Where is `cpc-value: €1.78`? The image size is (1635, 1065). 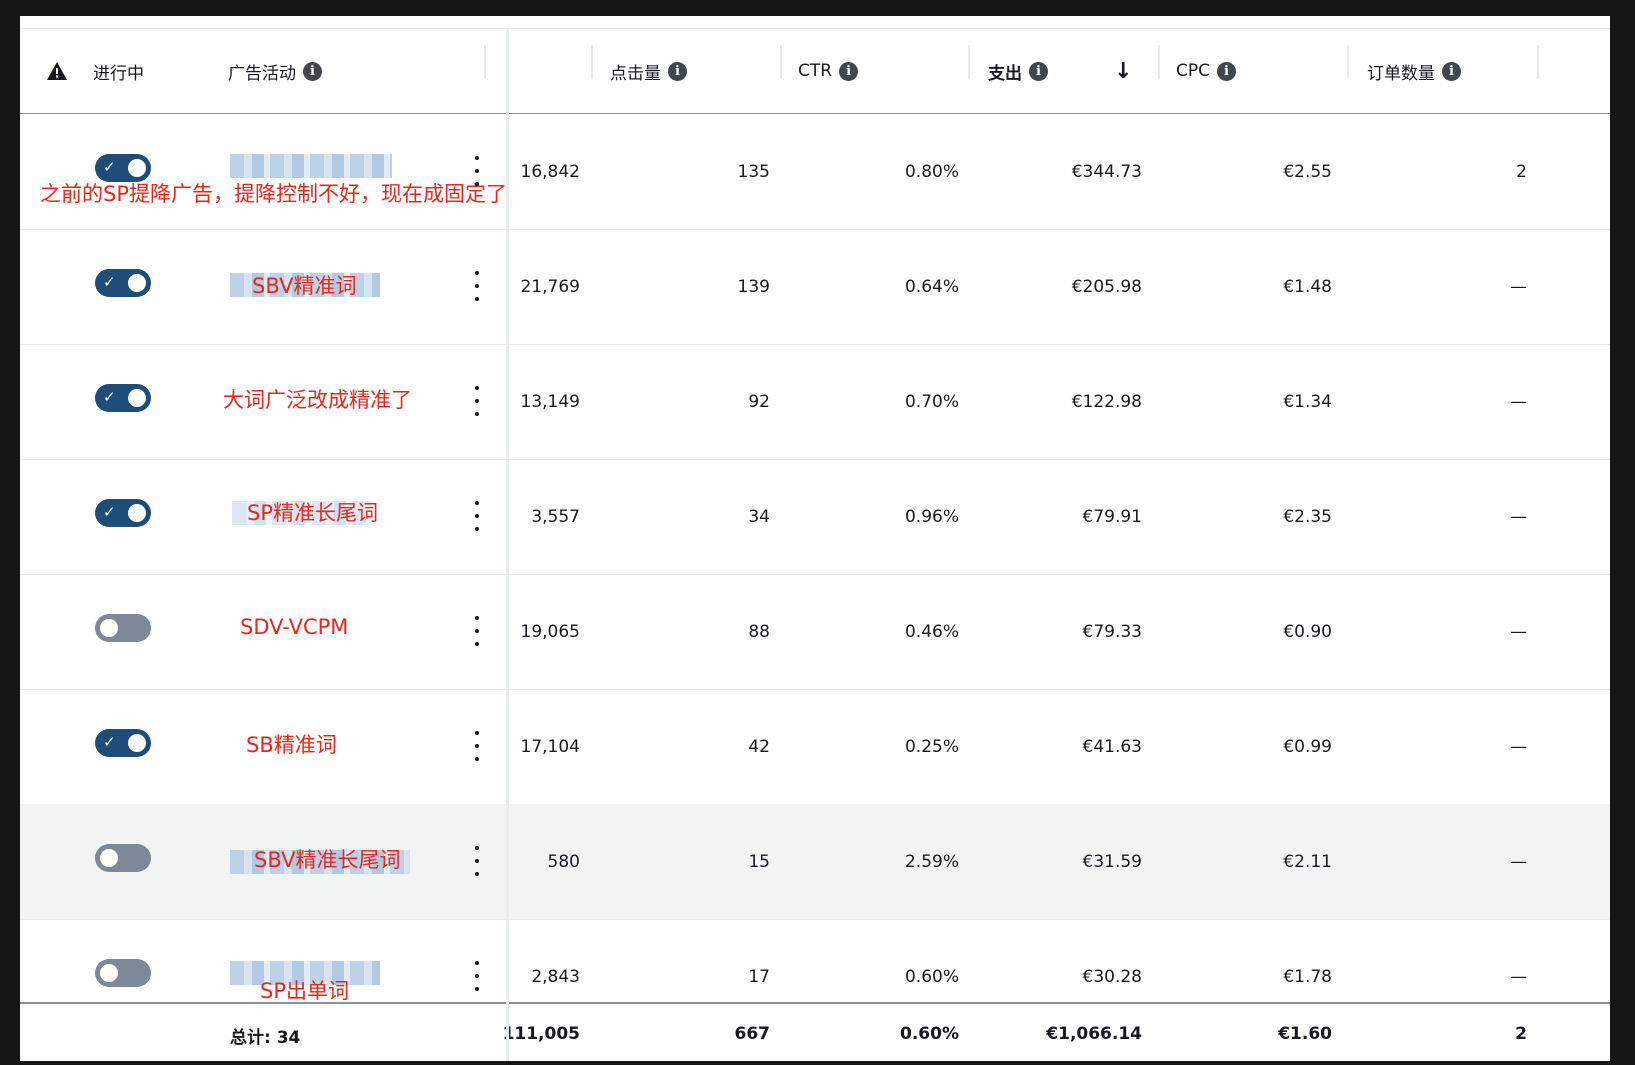 cpc-value: €1.78 is located at coordinates (1307, 976).